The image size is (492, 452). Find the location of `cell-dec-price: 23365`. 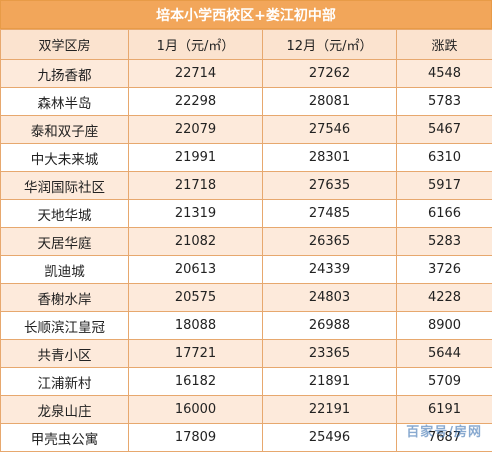

cell-dec-price: 23365 is located at coordinates (330, 354).